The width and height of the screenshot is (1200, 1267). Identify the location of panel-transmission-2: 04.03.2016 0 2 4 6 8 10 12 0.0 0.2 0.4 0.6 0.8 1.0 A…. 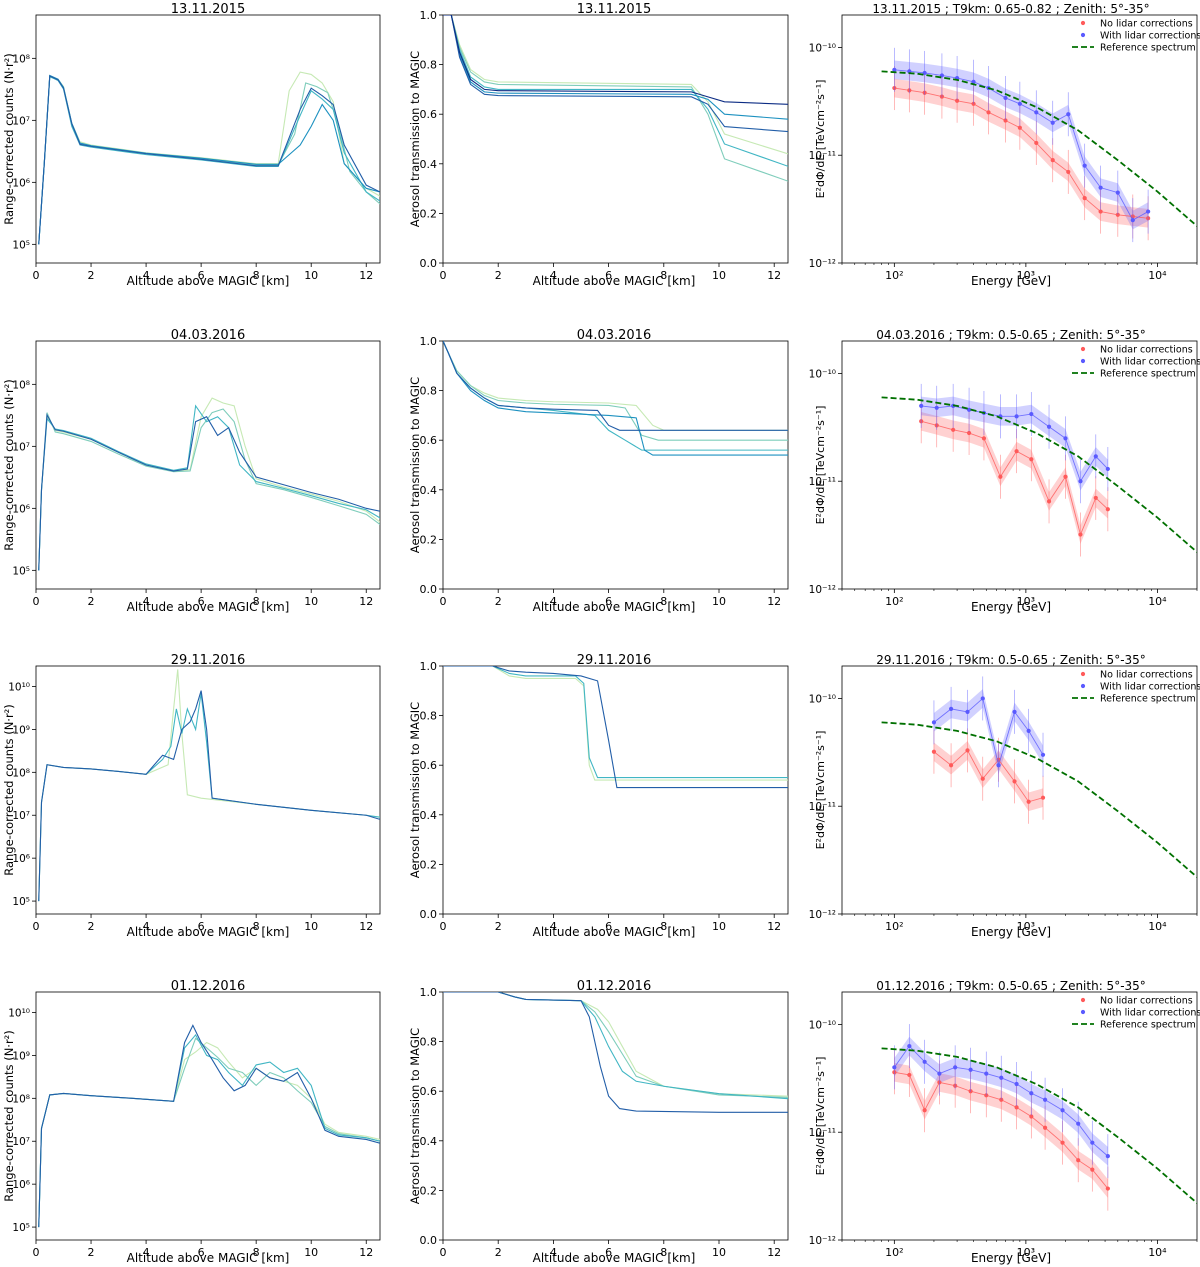
(598, 471).